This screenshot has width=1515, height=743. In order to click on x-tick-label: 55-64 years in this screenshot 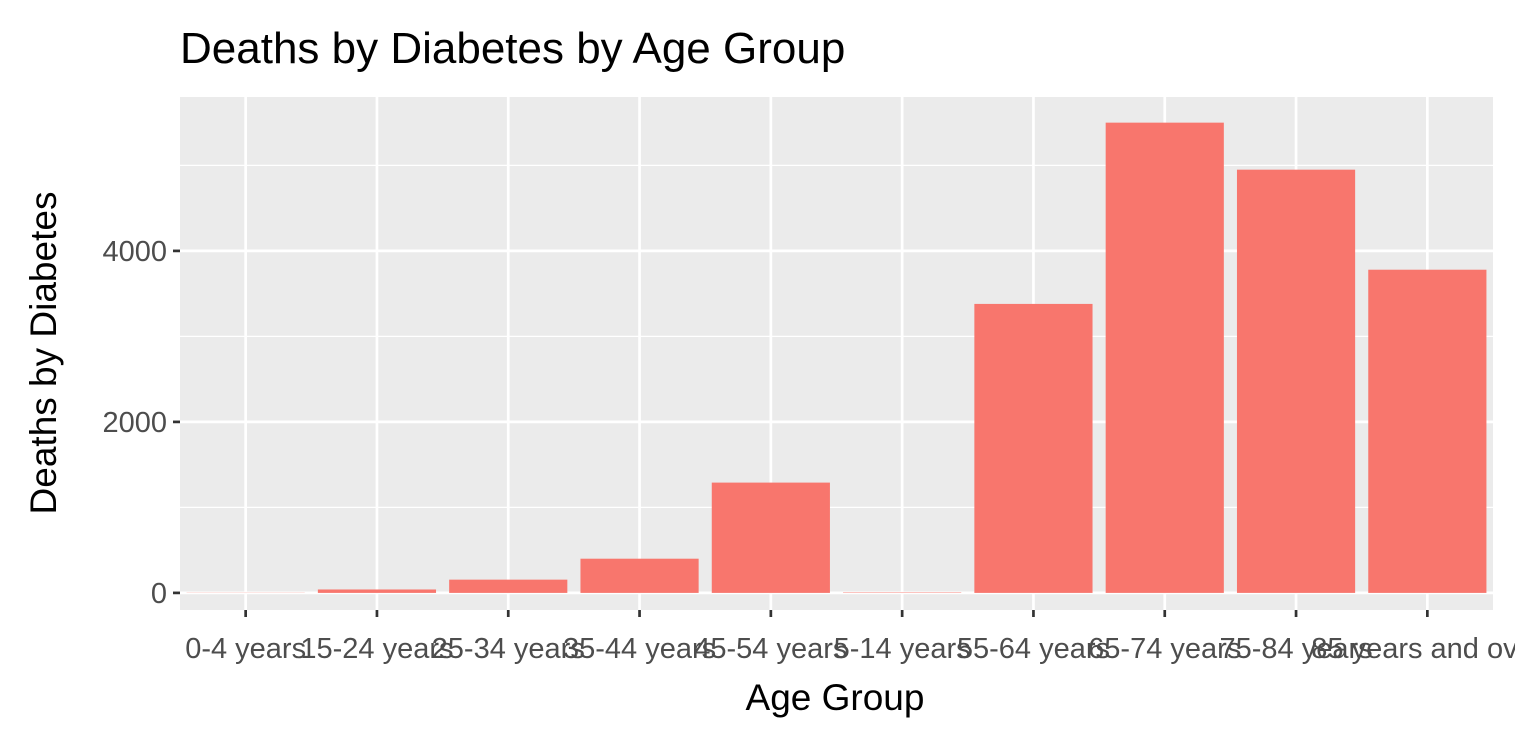, I will do `click(1033, 649)`.